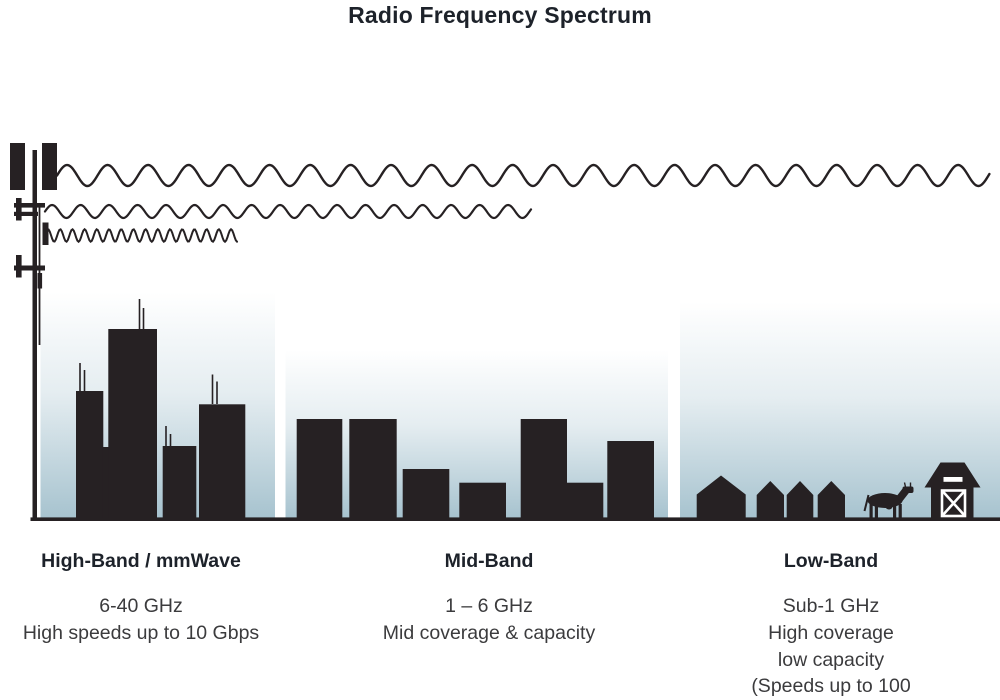 This screenshot has height=700, width=1000. I want to click on low-band-name: Low-Band, so click(831, 561).